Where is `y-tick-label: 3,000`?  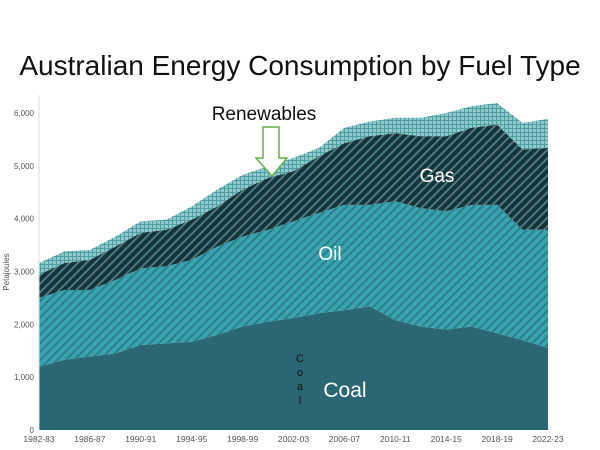
y-tick-label: 3,000 is located at coordinates (24, 272).